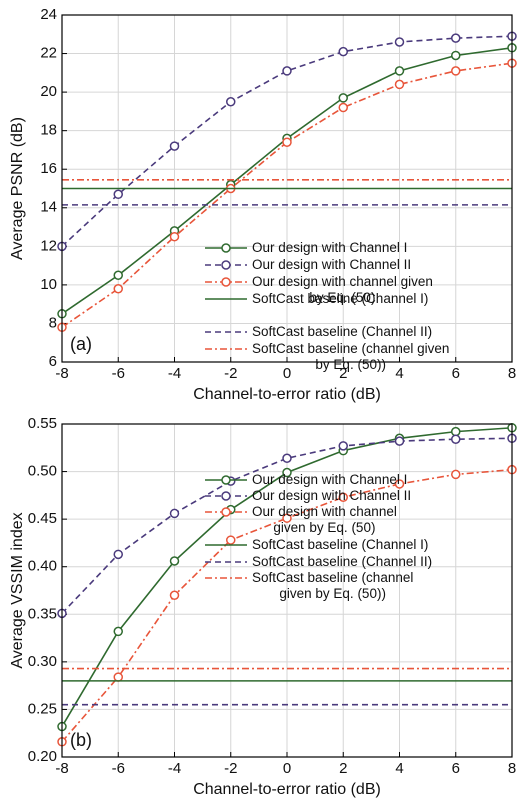 Image resolution: width=520 pixels, height=802 pixels. I want to click on y-tick-label: 6, so click(53, 361).